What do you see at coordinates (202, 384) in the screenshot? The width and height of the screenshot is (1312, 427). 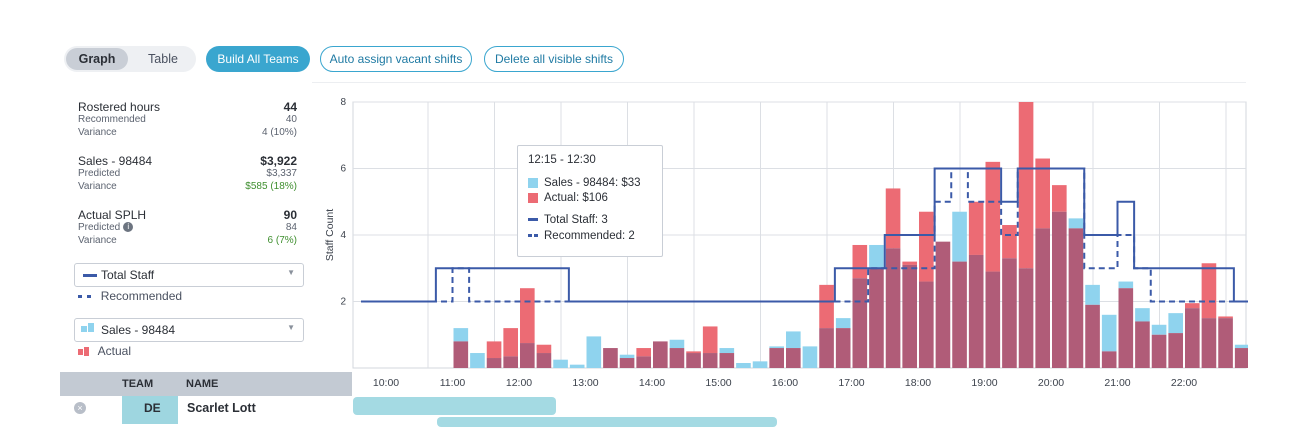 I see `name-column-header: NAME` at bounding box center [202, 384].